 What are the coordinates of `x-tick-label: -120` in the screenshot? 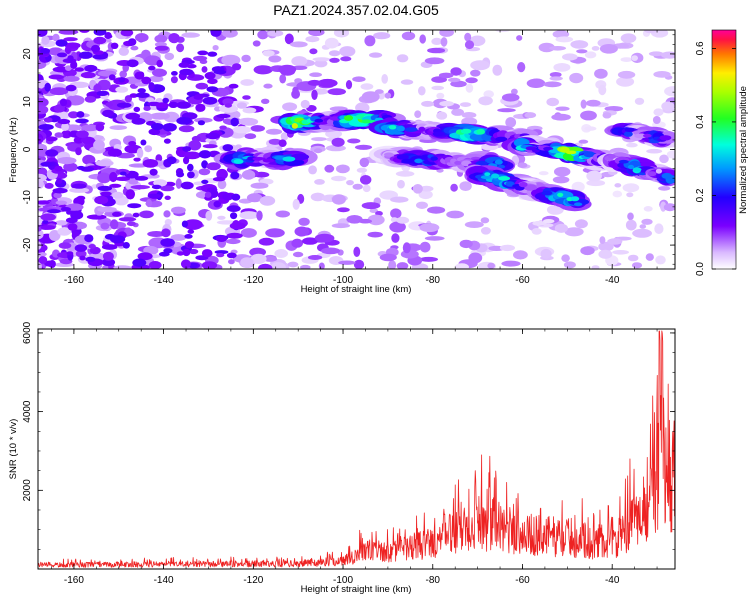 It's located at (253, 580).